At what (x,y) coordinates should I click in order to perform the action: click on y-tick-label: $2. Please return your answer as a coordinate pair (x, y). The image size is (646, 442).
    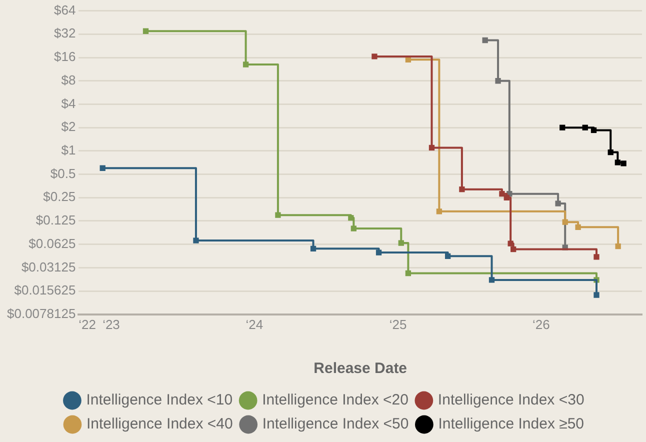
    Looking at the image, I should click on (68, 126).